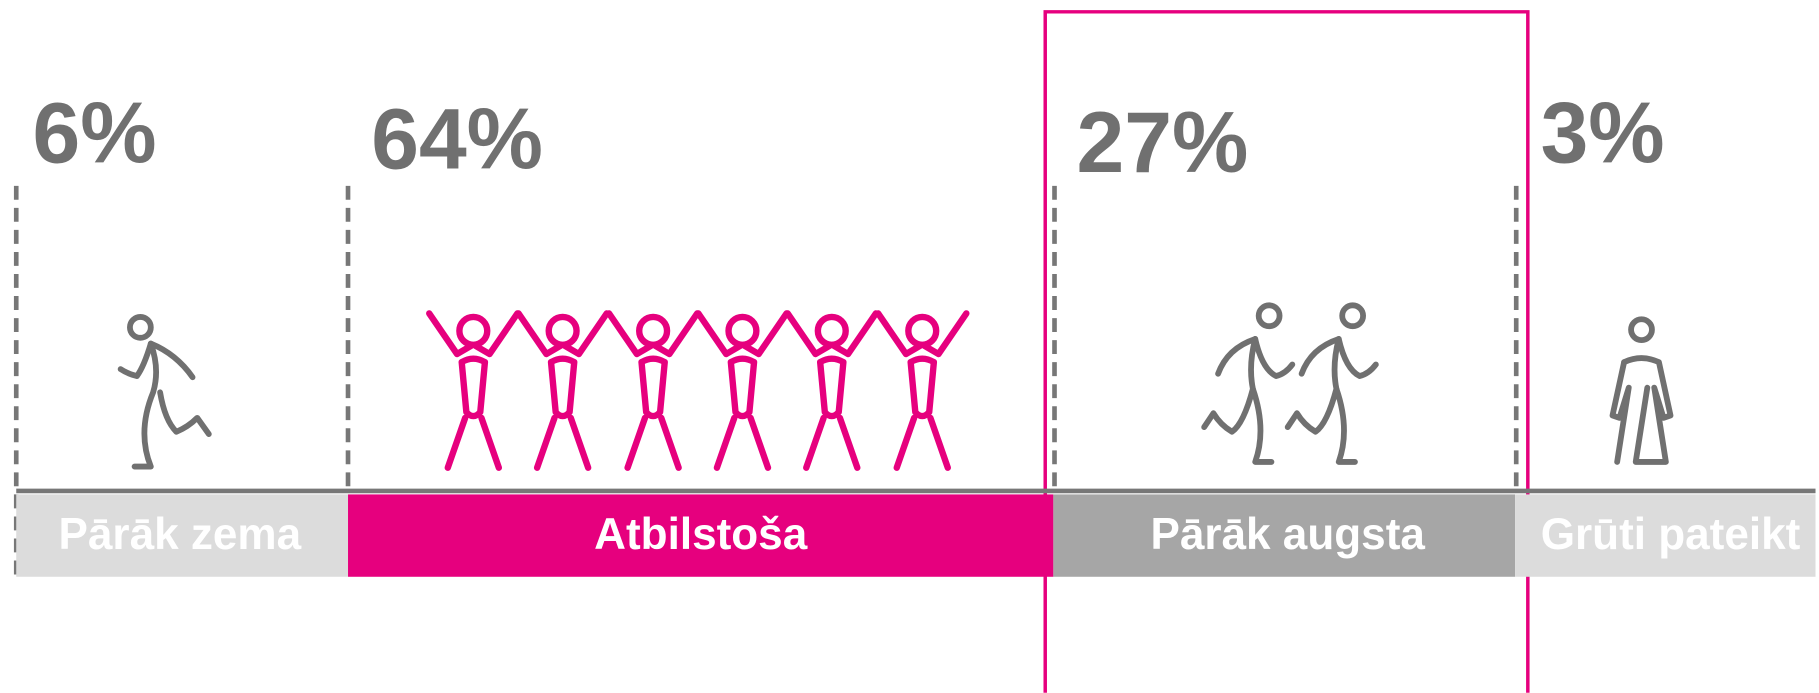  Describe the element at coordinates (1290, 383) in the screenshot. I see `running-icons` at that location.